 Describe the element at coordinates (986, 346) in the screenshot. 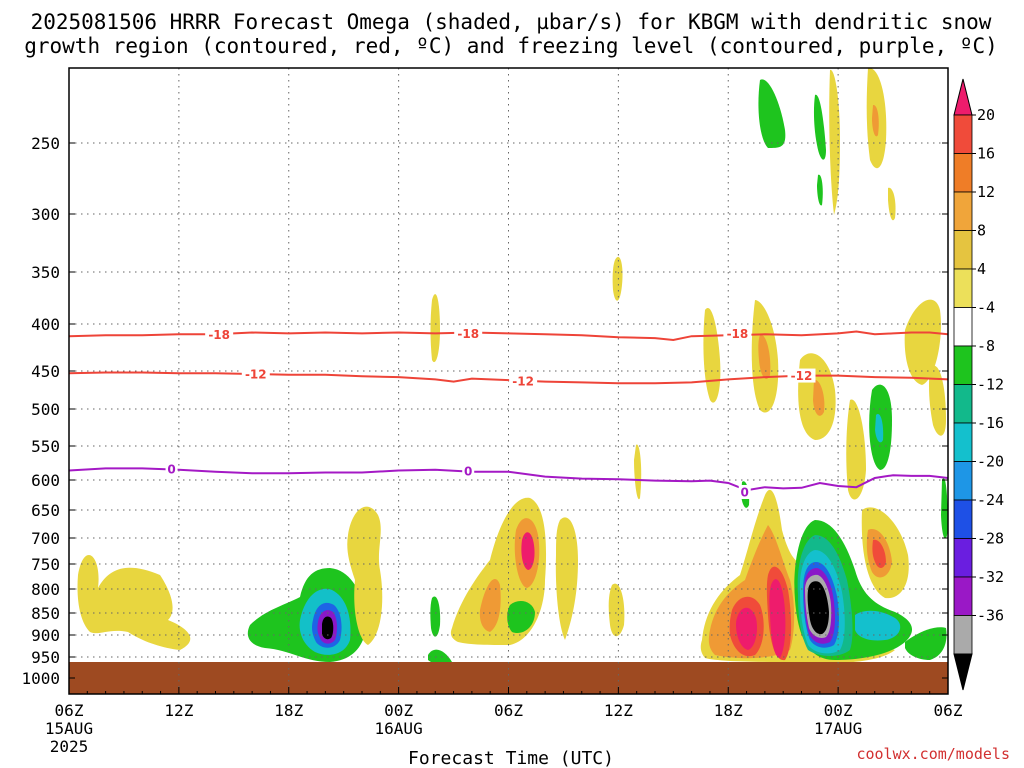

I see `colorbar-label: -8` at that location.